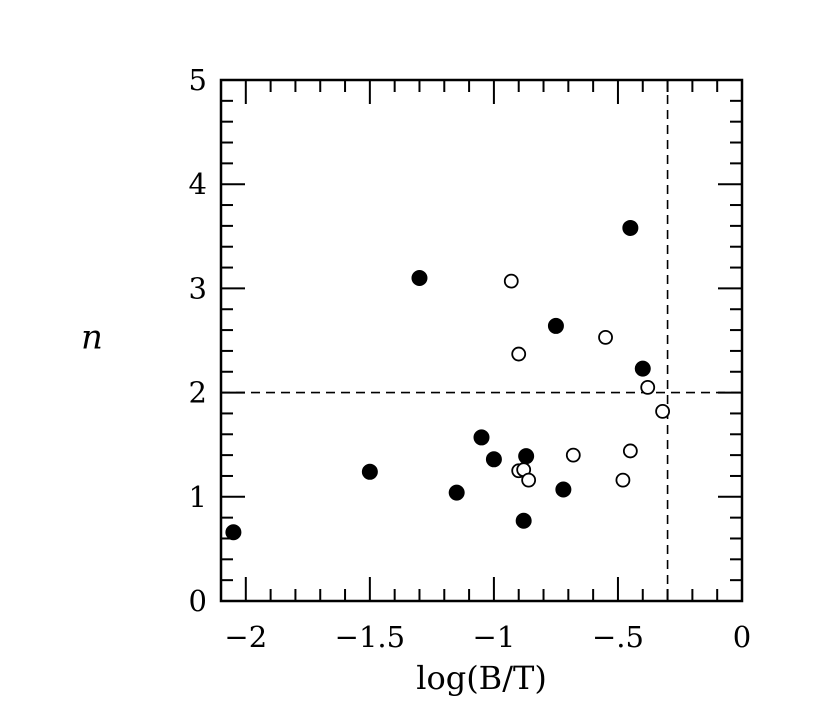 This screenshot has height=723, width=830. Describe the element at coordinates (245, 637) in the screenshot. I see `x-tick-label: −2` at that location.